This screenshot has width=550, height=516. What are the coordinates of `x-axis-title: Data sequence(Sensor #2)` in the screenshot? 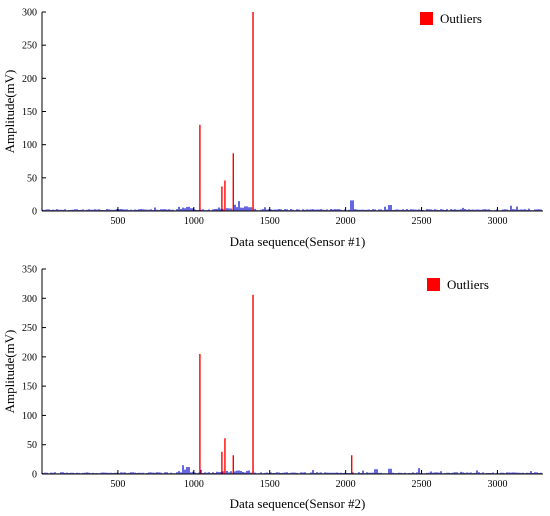 It's located at (298, 503).